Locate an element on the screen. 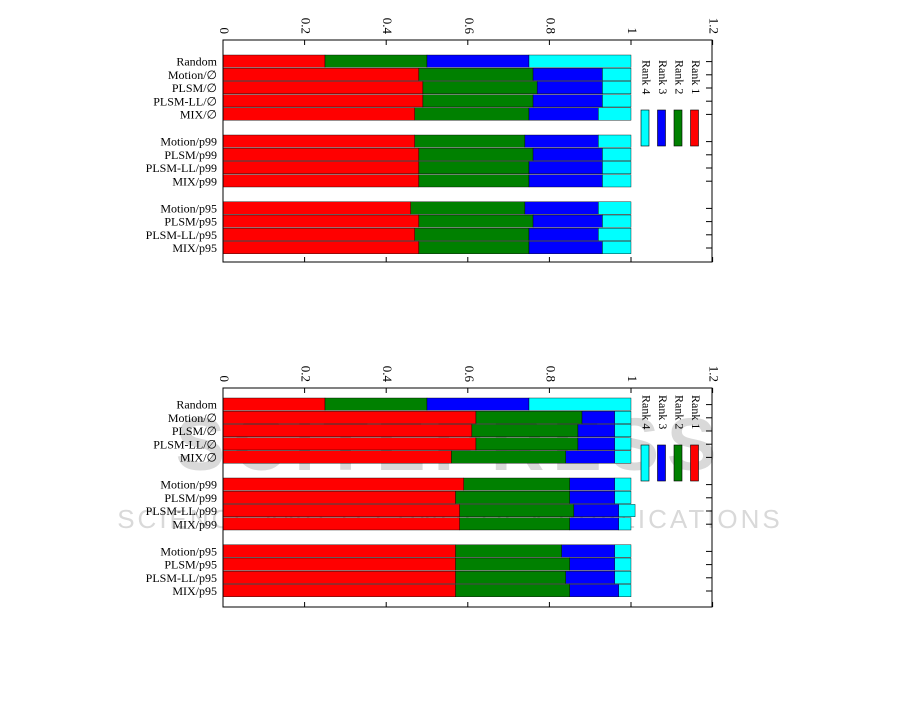  category-label: Motion/p99 is located at coordinates (188, 142).